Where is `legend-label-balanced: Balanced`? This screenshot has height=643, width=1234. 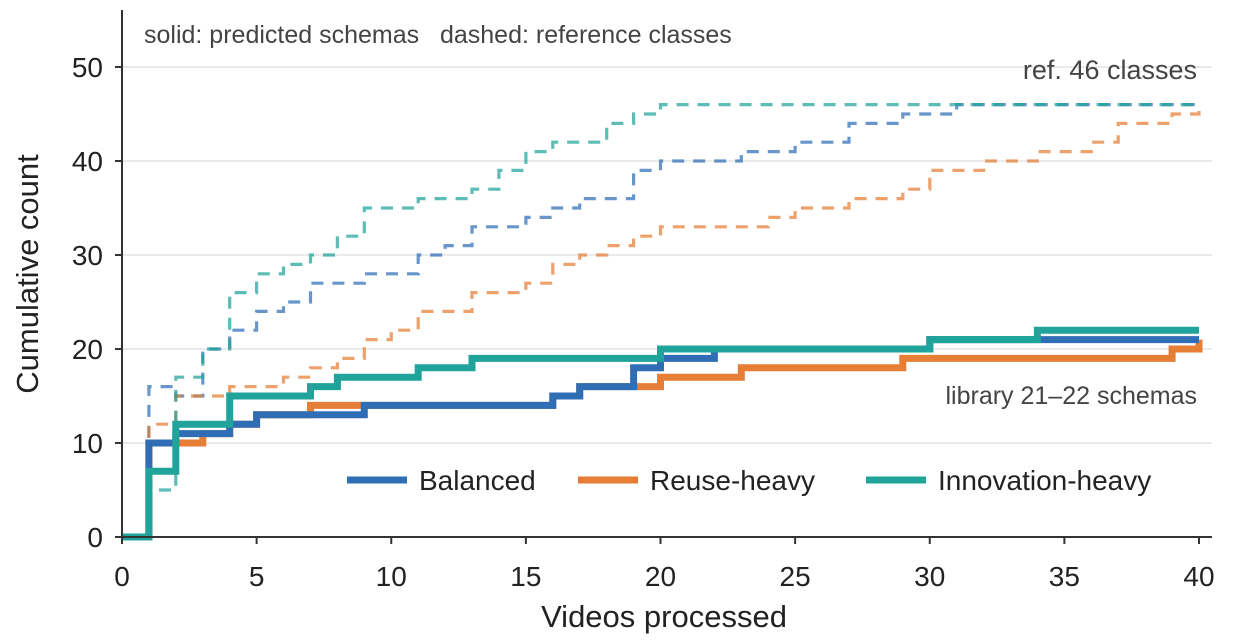
legend-label-balanced: Balanced is located at coordinates (477, 480).